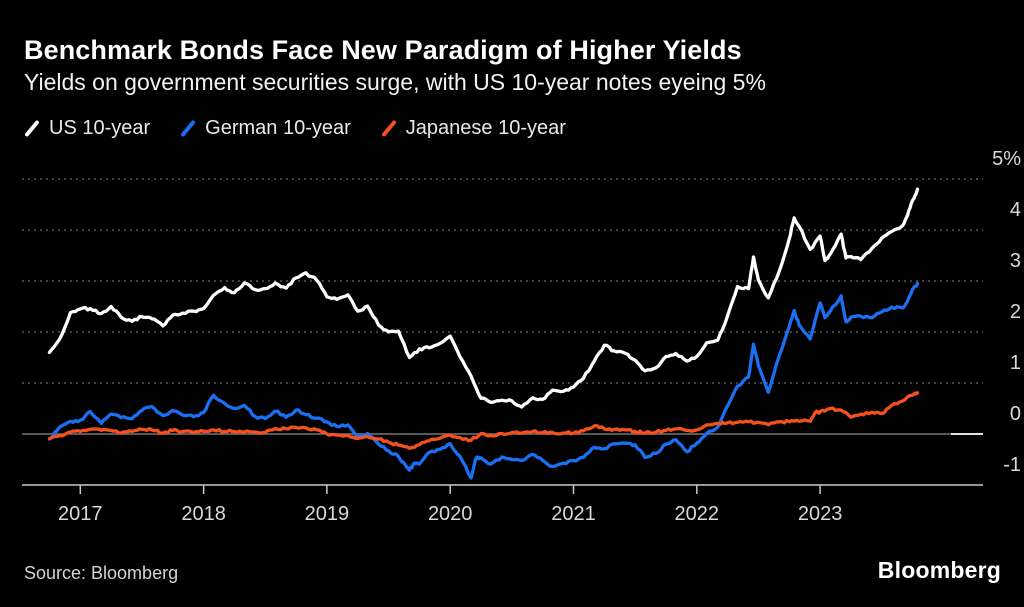  What do you see at coordinates (820, 514) in the screenshot?
I see `x-tick-label-2023: 2023` at bounding box center [820, 514].